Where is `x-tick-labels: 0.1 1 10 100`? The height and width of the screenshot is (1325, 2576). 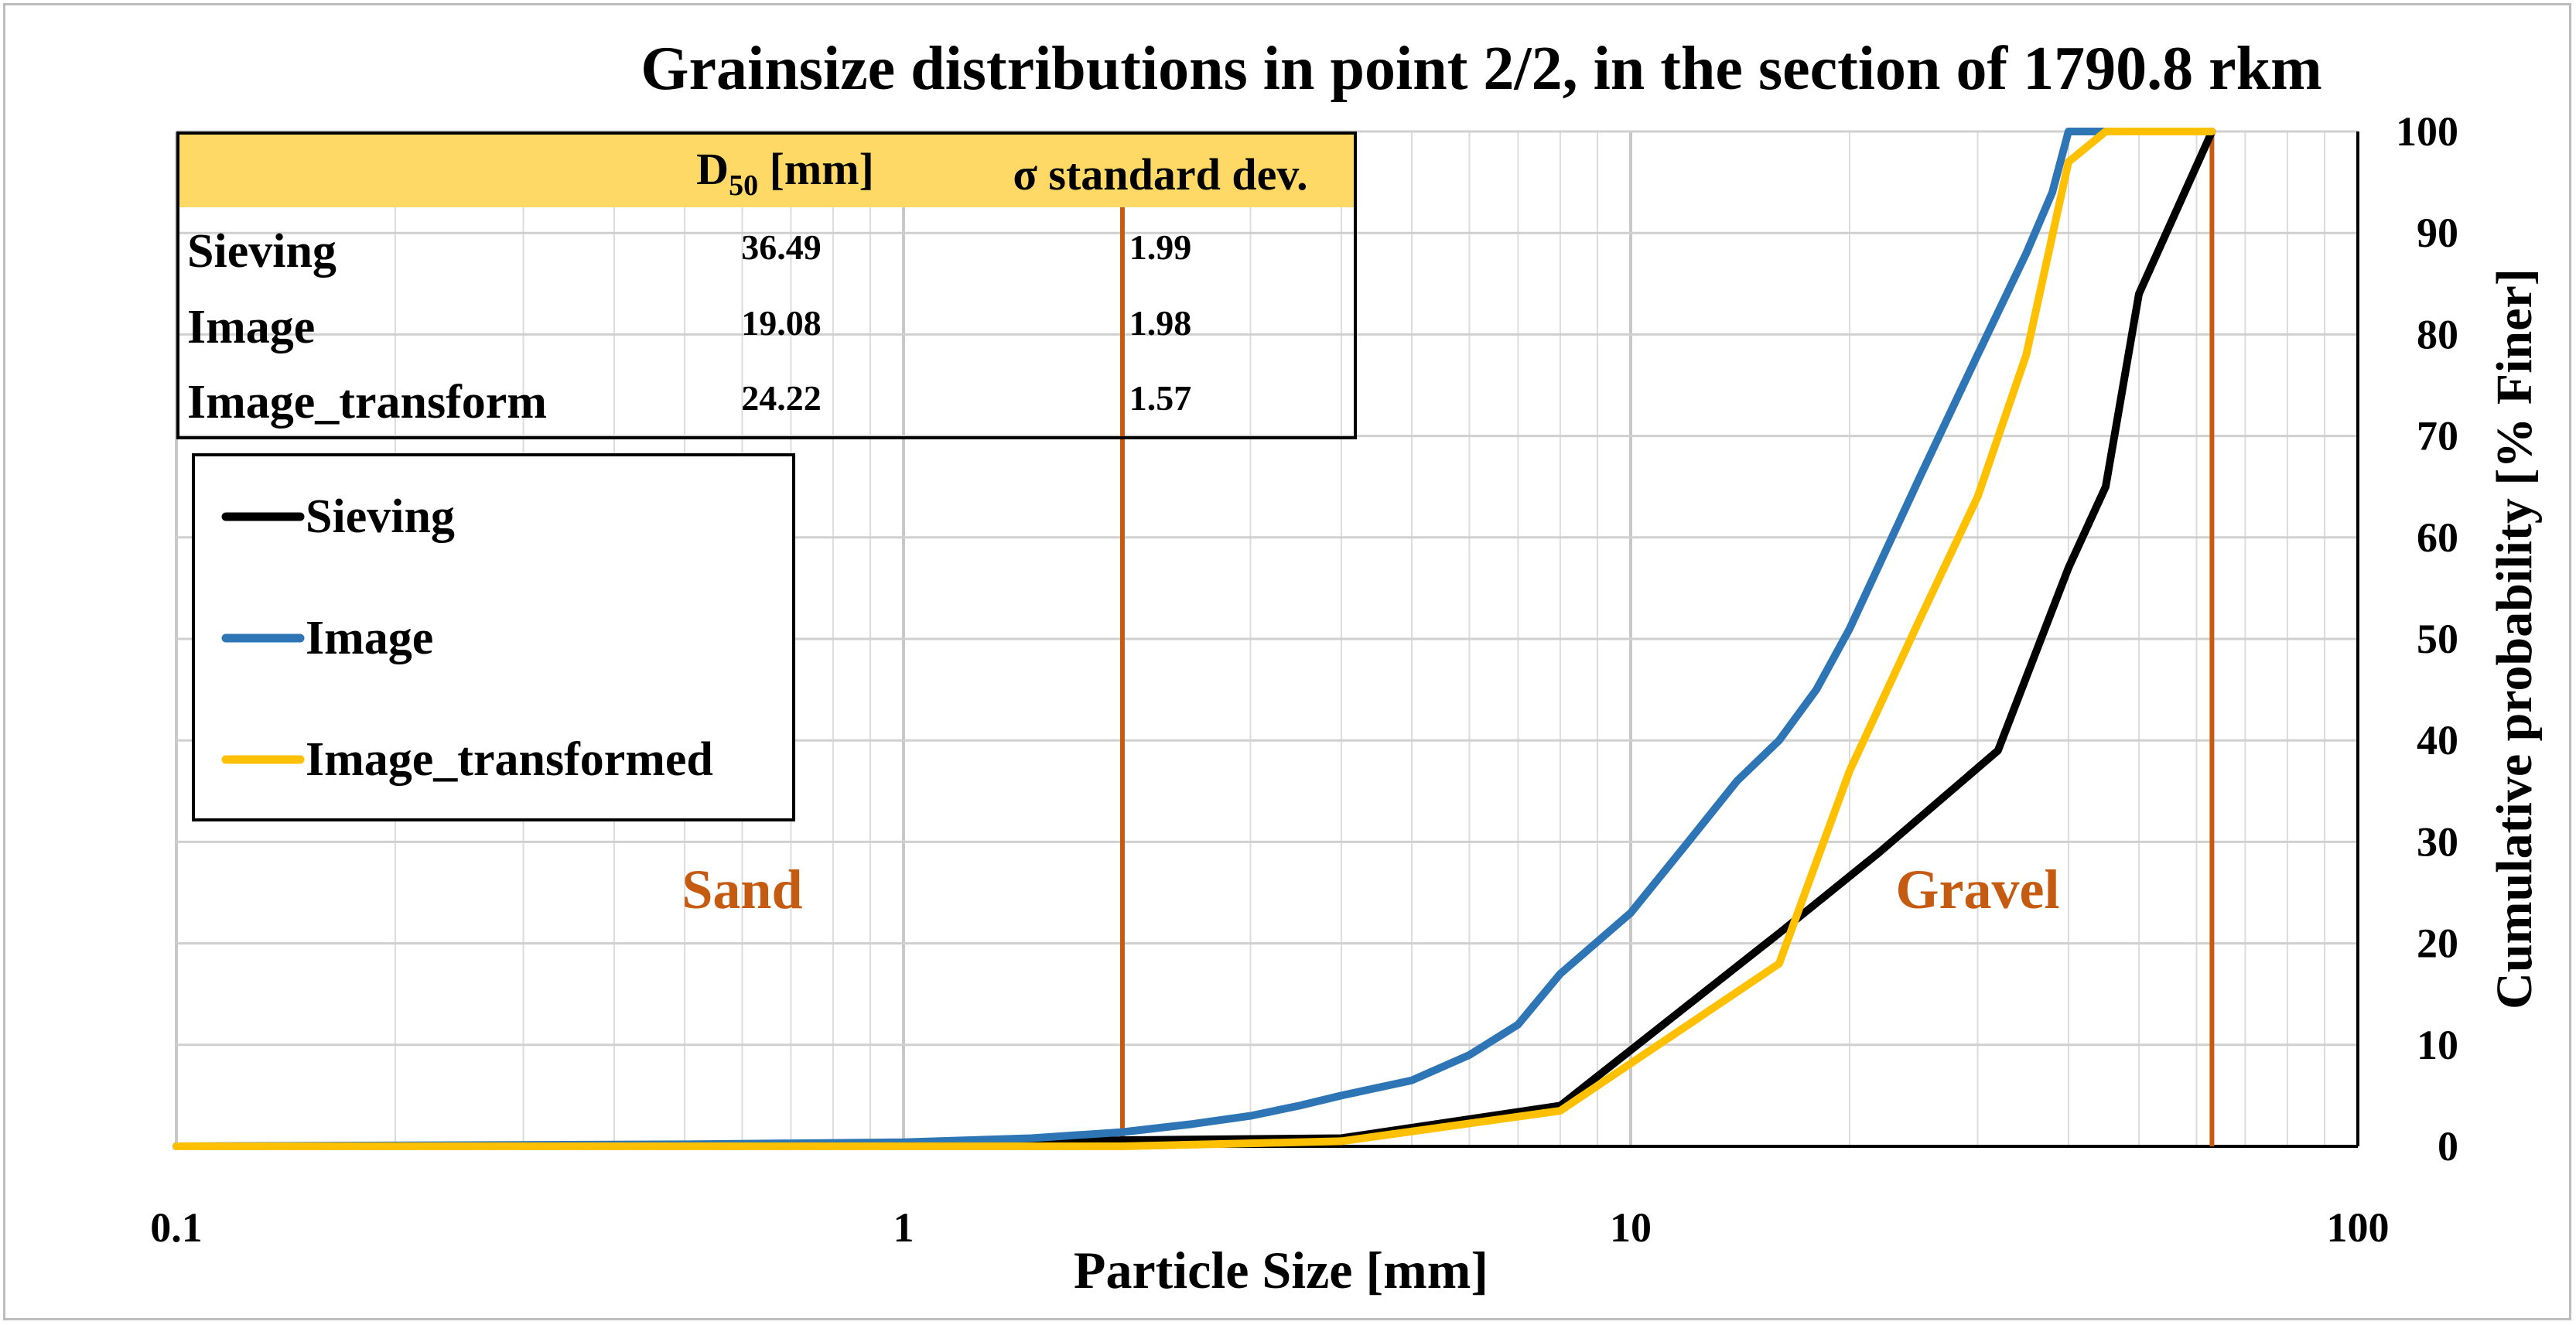
x-tick-labels: 0.1 1 10 100 is located at coordinates (1269, 1227).